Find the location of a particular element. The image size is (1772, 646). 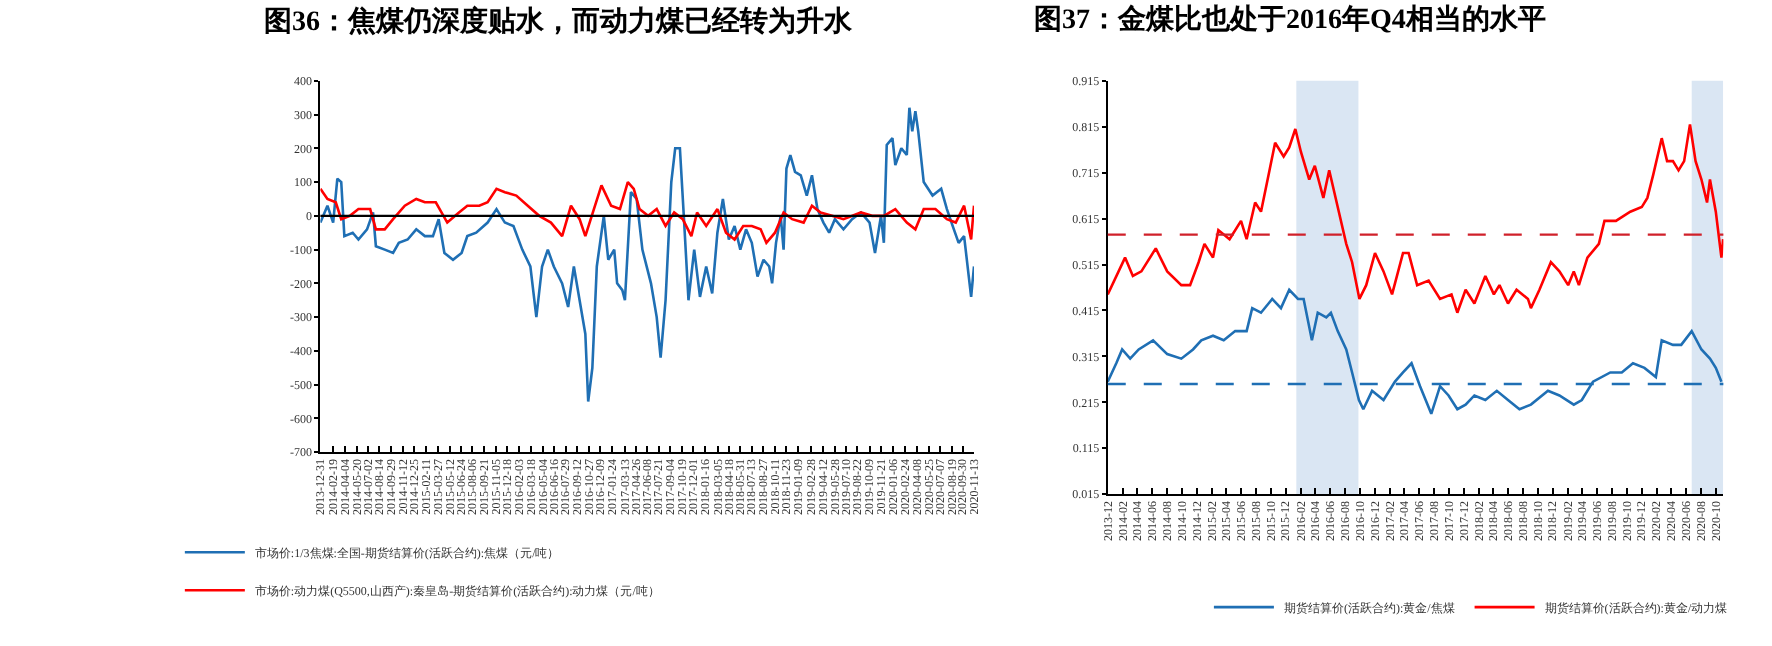

chart-title: 图37：金煤比也处于2016年Q4相当的水平 is located at coordinates (1290, 20).